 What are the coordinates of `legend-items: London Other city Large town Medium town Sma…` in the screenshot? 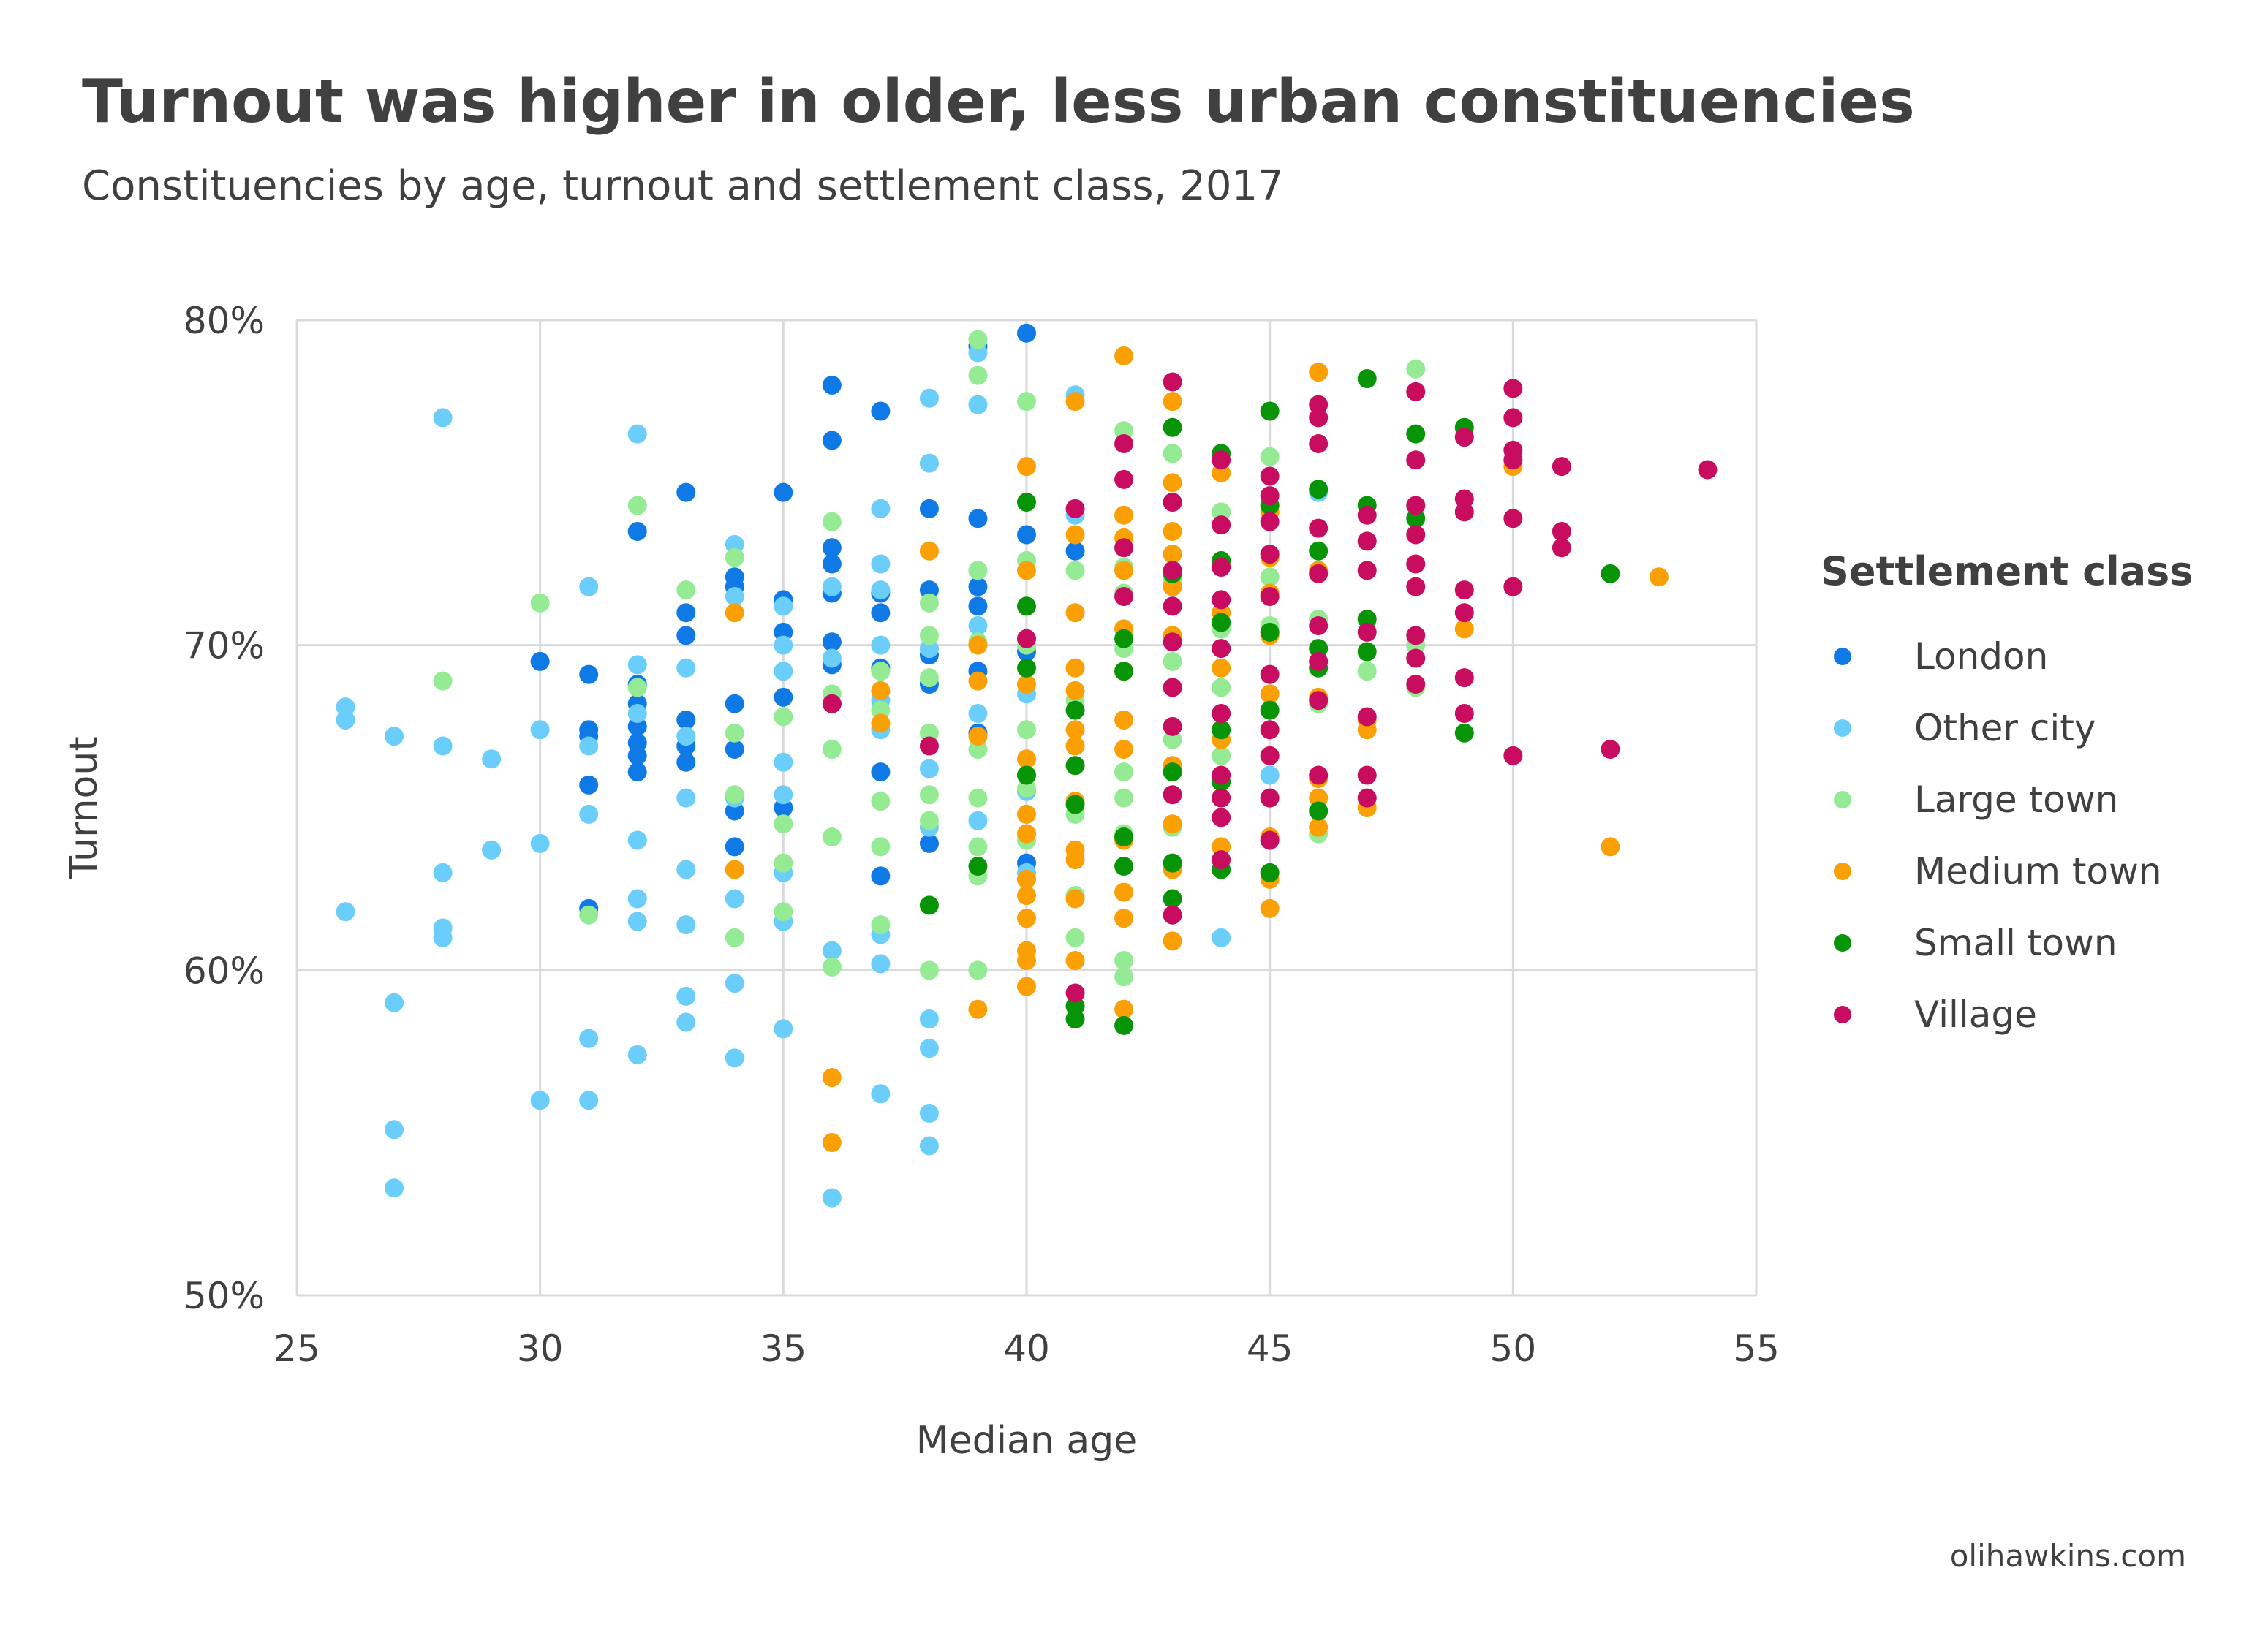 It's located at (2007, 835).